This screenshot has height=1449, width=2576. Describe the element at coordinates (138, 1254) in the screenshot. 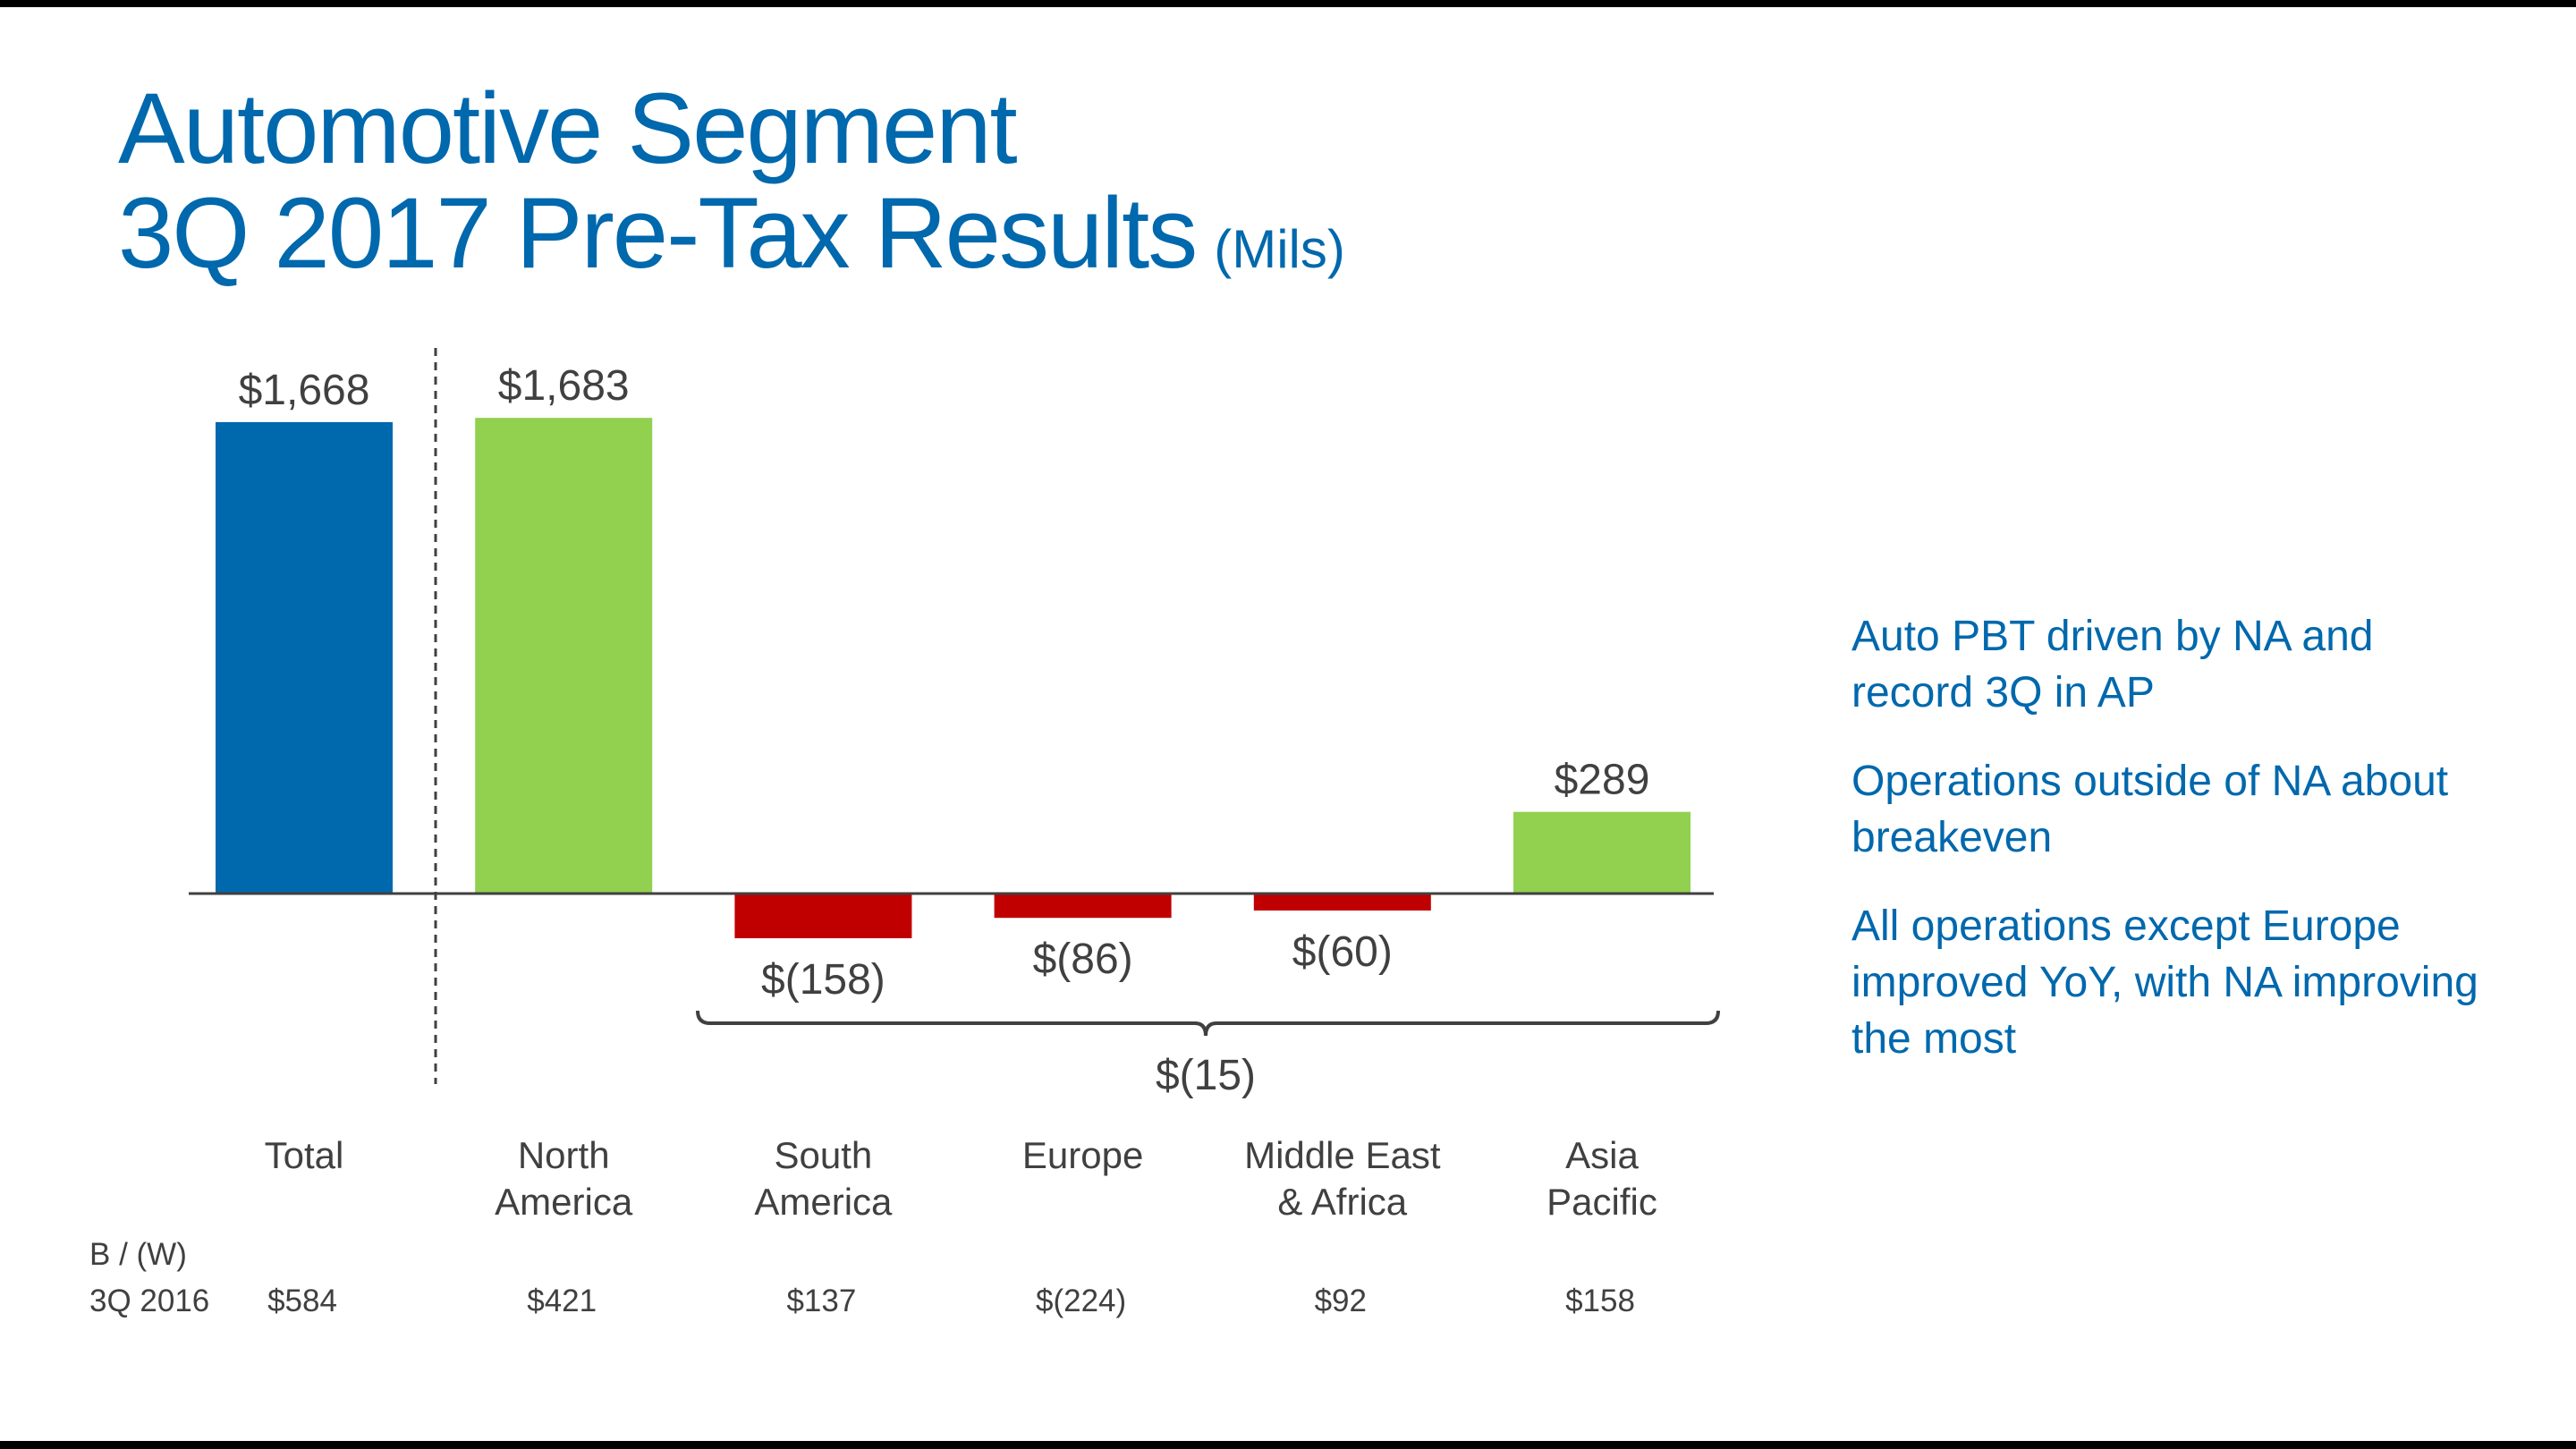

I see `comparison-row-label: B / (W)` at that location.